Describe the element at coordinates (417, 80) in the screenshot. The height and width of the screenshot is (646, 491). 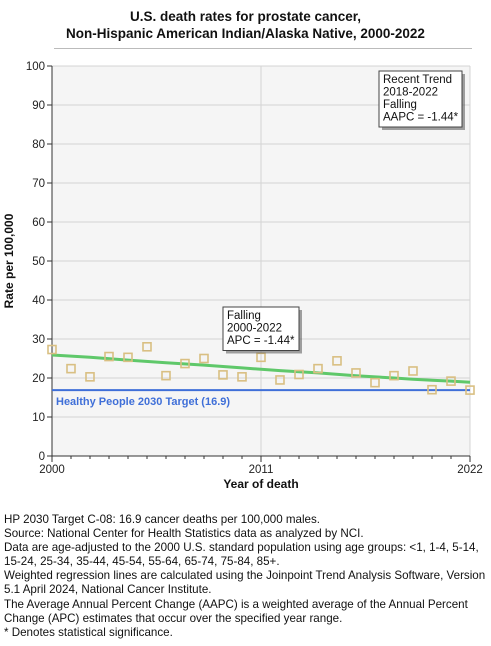
I see `recent-trend-annotation-line-1: Recent Trend` at that location.